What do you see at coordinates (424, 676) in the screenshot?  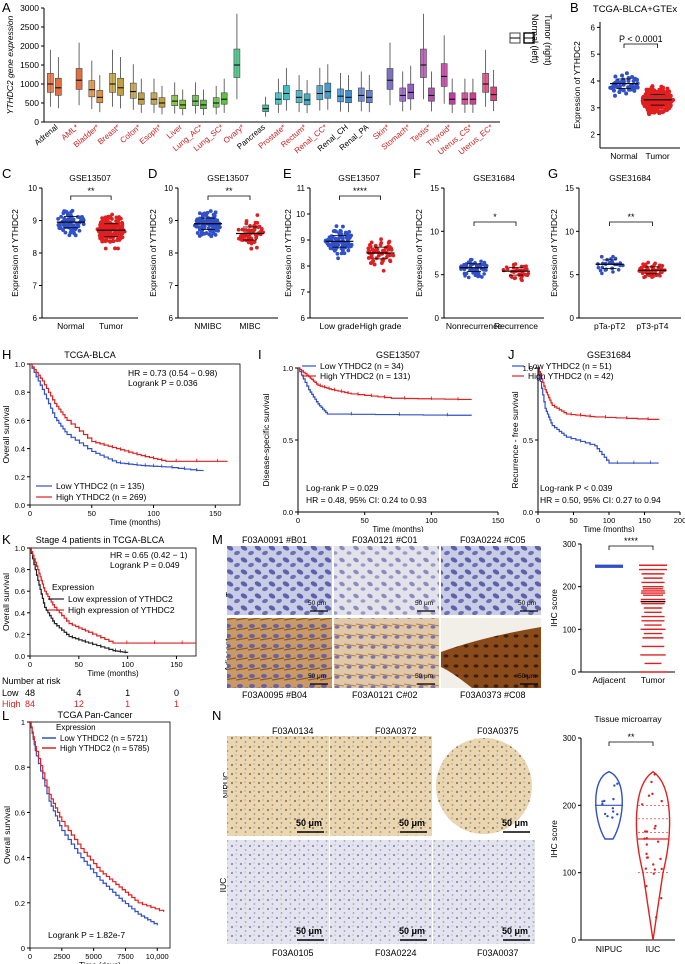 I see `m-scale-5: 50 μm` at bounding box center [424, 676].